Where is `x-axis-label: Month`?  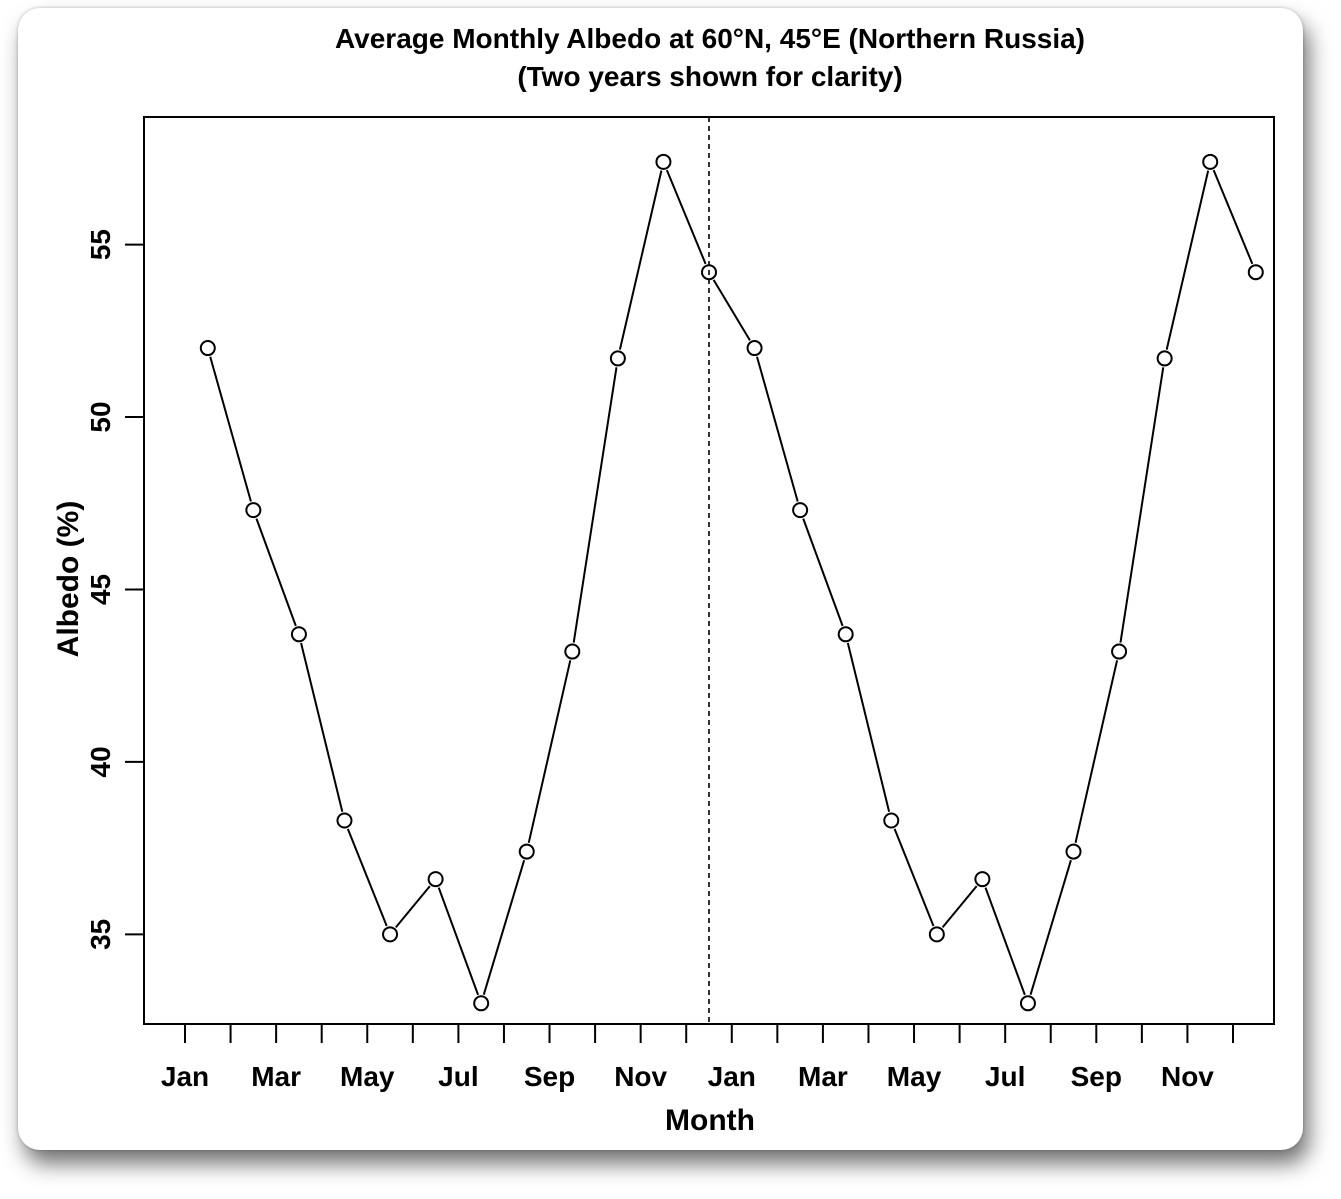 x-axis-label: Month is located at coordinates (710, 1120).